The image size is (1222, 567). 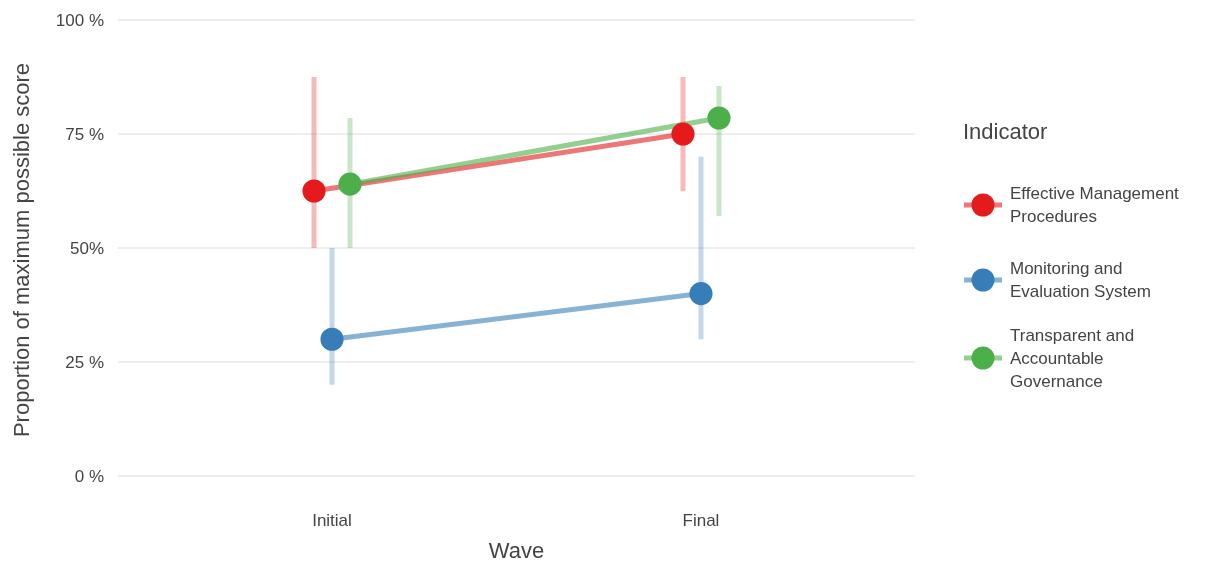 What do you see at coordinates (1005, 131) in the screenshot?
I see `legend-title: Indicator` at bounding box center [1005, 131].